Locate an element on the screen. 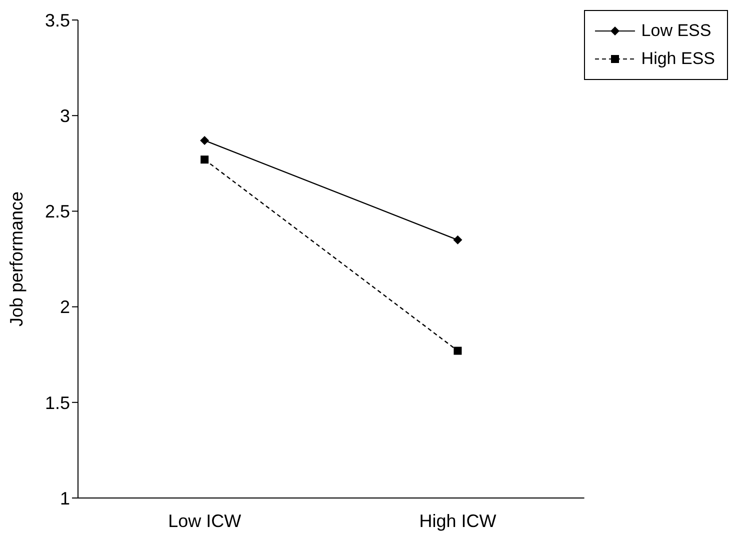 This screenshot has width=742, height=558. y-tick-label: 3.5 is located at coordinates (57, 20).